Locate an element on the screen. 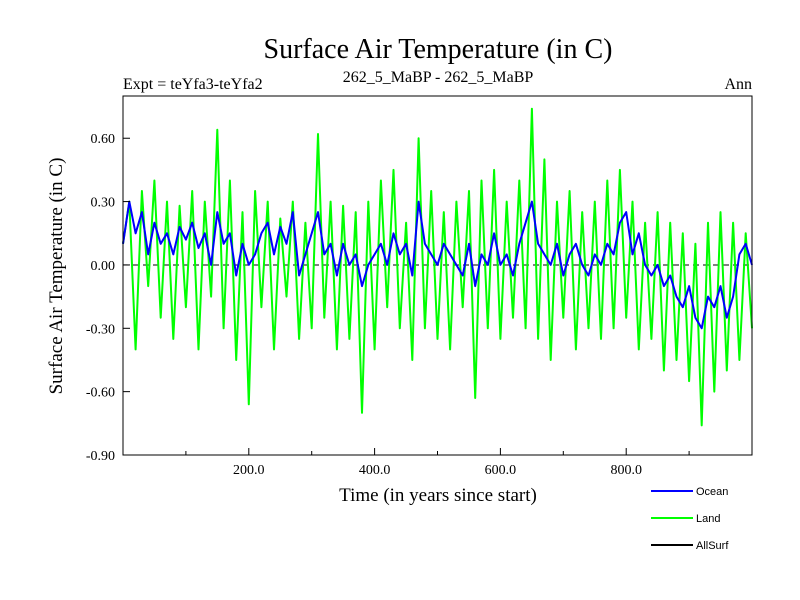 The image size is (800, 600). y-tick-label: -0.30 is located at coordinates (100, 329).